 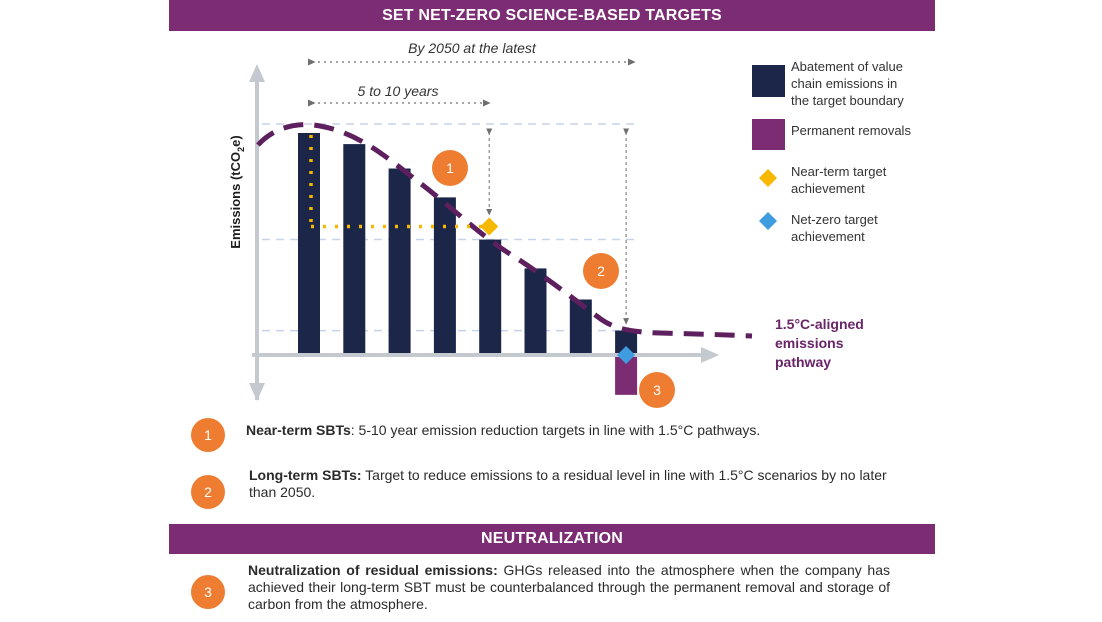 What do you see at coordinates (208, 435) in the screenshot?
I see `note-1-number-icon: 1` at bounding box center [208, 435].